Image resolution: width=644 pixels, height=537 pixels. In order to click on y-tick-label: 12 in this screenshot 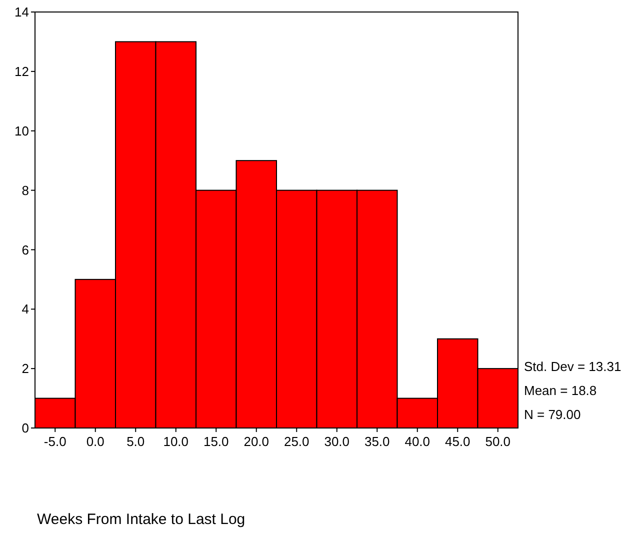, I will do `click(21, 71)`.